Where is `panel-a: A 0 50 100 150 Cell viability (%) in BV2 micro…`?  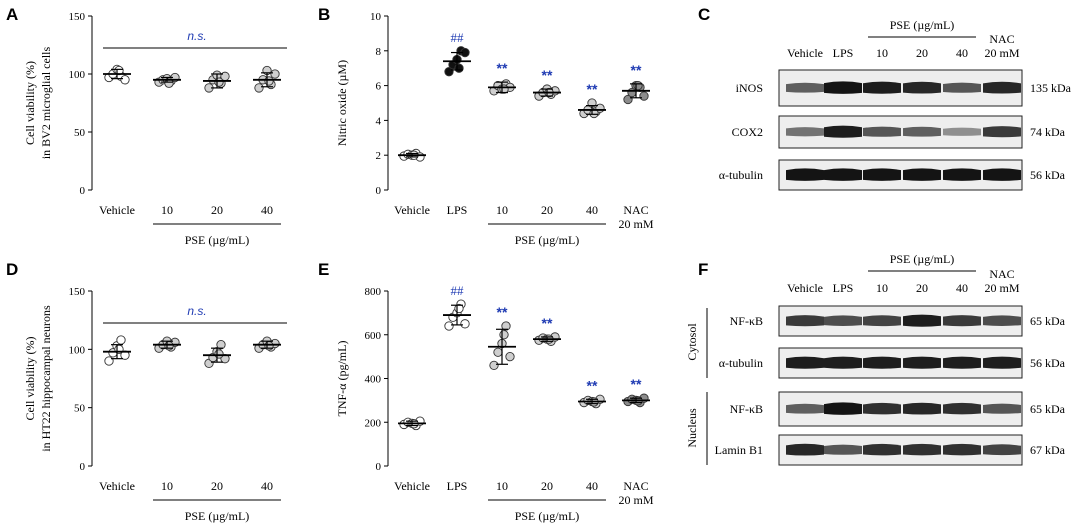 panel-a: A 0 50 100 150 Cell viability (%) in BV2 micro… is located at coordinates (146, 126).